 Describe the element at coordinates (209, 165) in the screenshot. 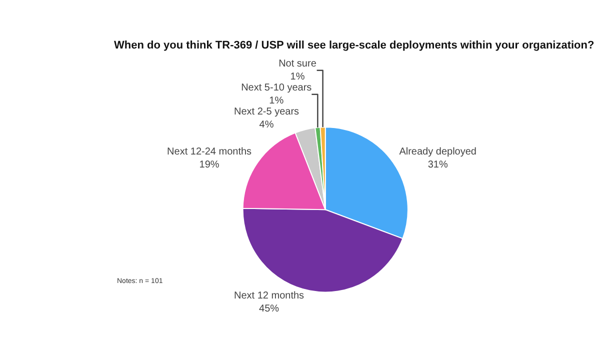

I see `data-label: 19%` at that location.